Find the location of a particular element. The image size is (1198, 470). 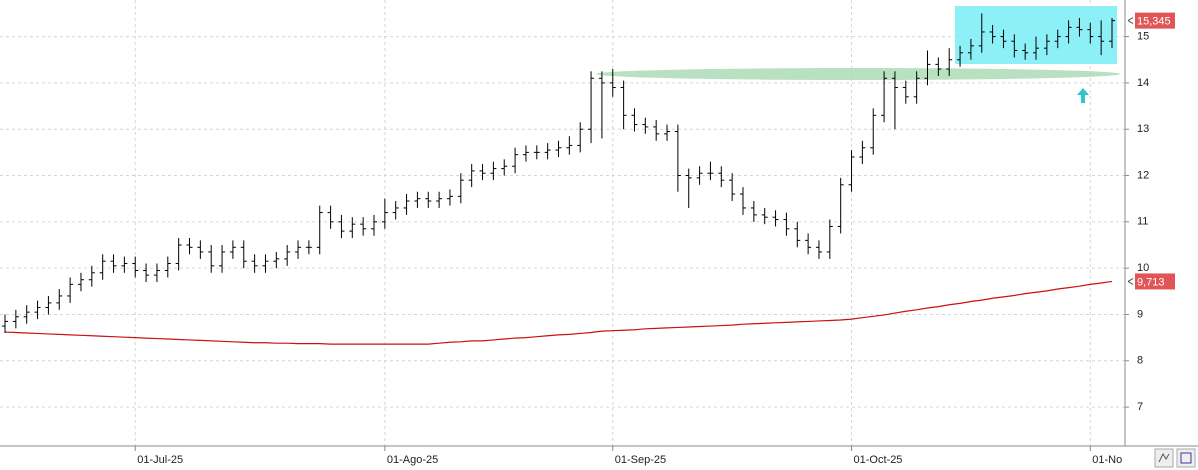

y-tick-label: 11 is located at coordinates (1142, 222).